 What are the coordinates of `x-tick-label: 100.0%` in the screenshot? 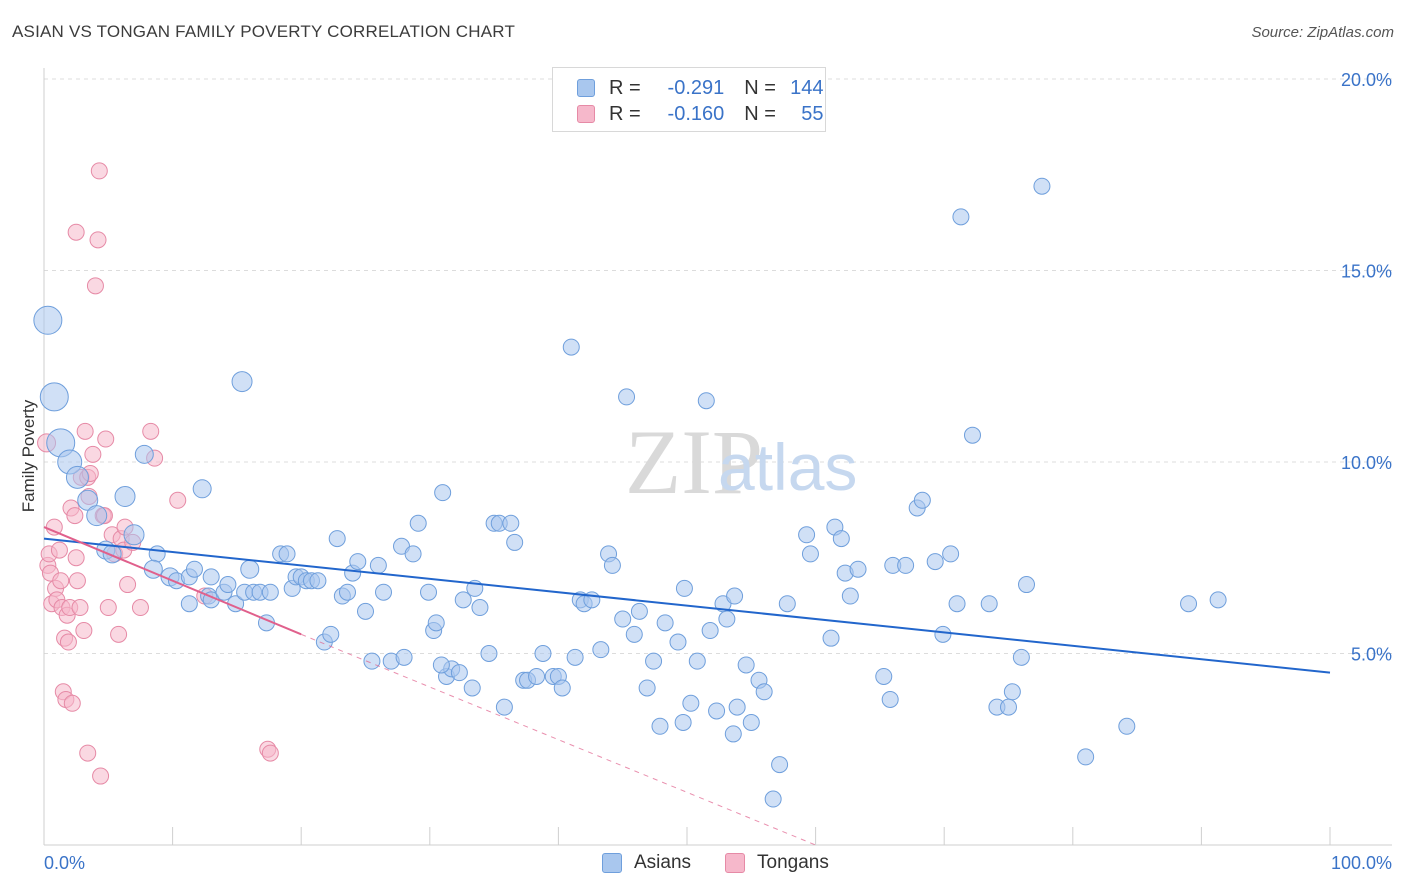 It's located at (1361, 863).